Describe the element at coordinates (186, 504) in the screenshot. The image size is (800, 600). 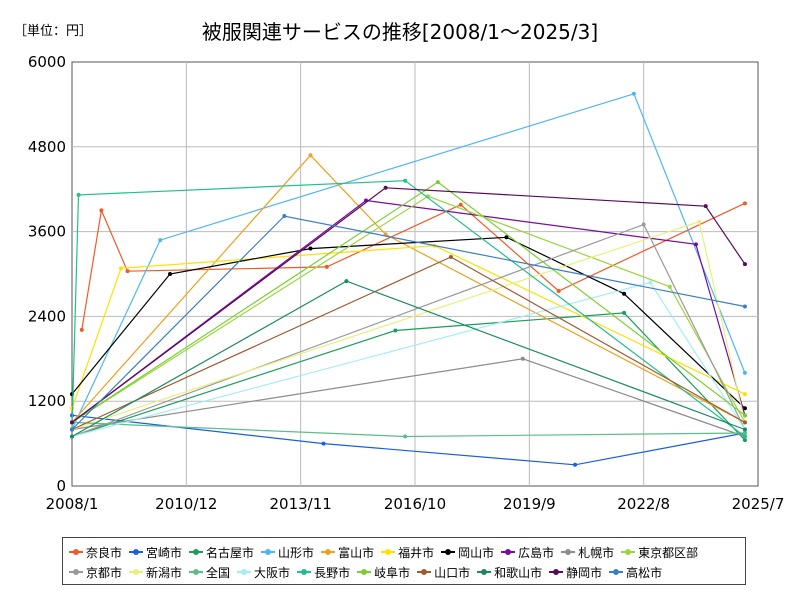
I see `x-tick-label: 2010/12` at that location.